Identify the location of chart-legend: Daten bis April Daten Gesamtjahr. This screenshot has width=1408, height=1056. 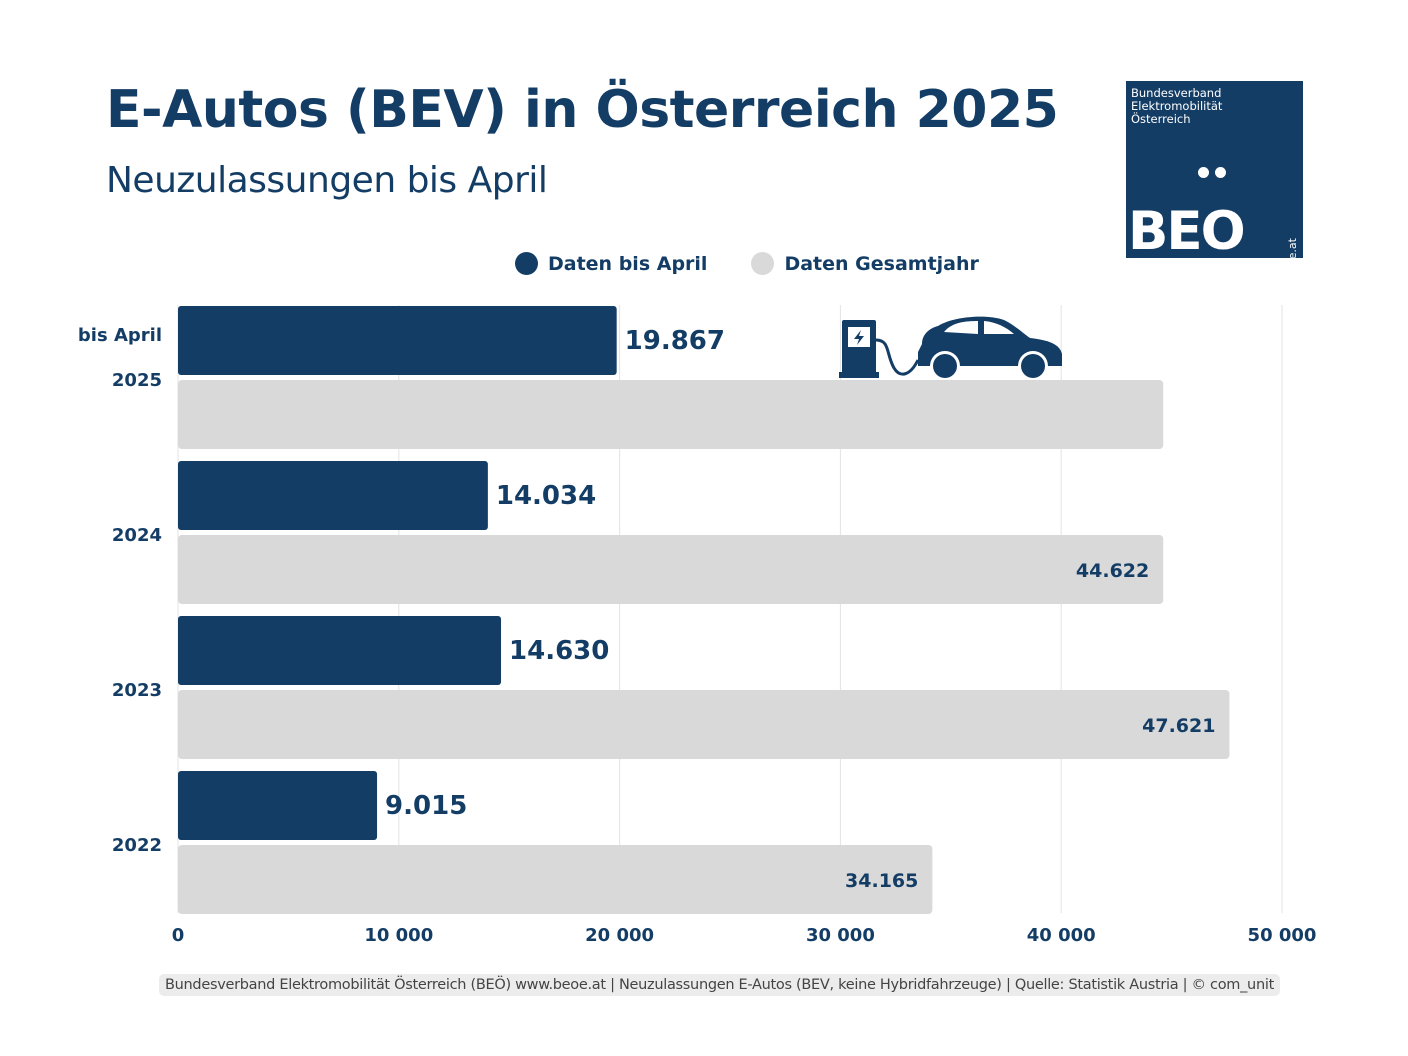
(769, 263).